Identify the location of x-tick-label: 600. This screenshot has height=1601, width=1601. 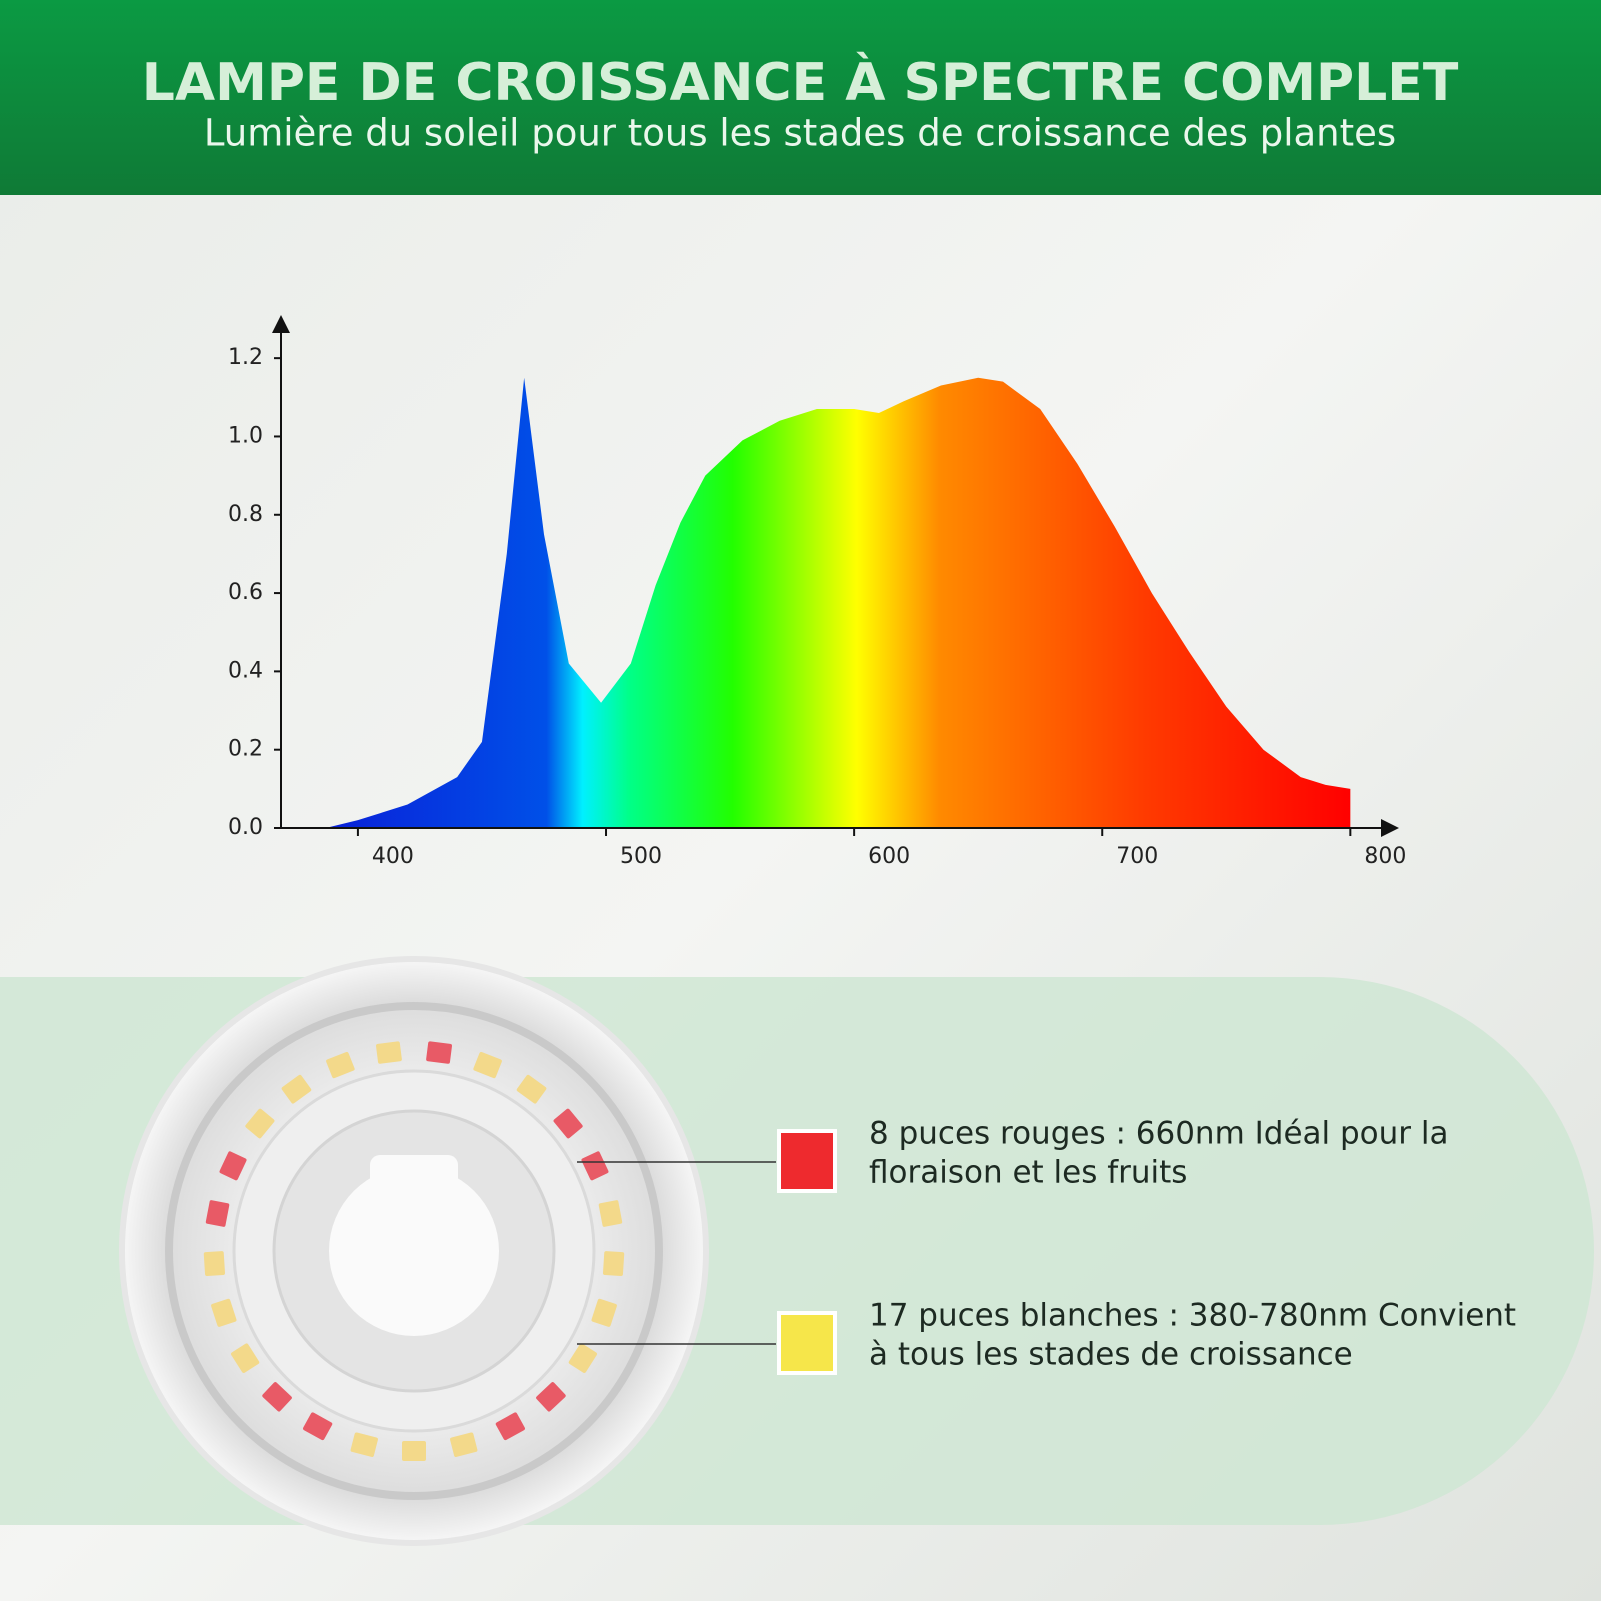
(889, 856).